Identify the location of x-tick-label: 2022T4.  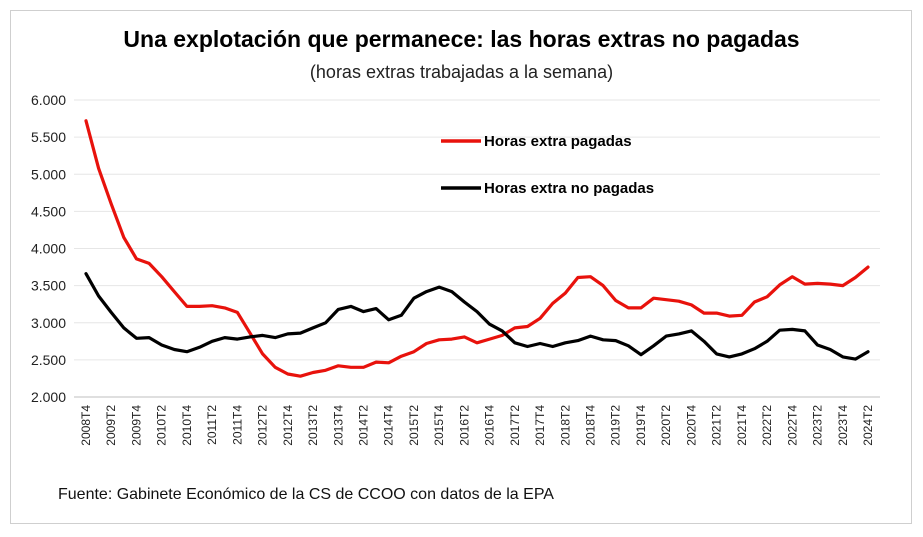
(792, 425).